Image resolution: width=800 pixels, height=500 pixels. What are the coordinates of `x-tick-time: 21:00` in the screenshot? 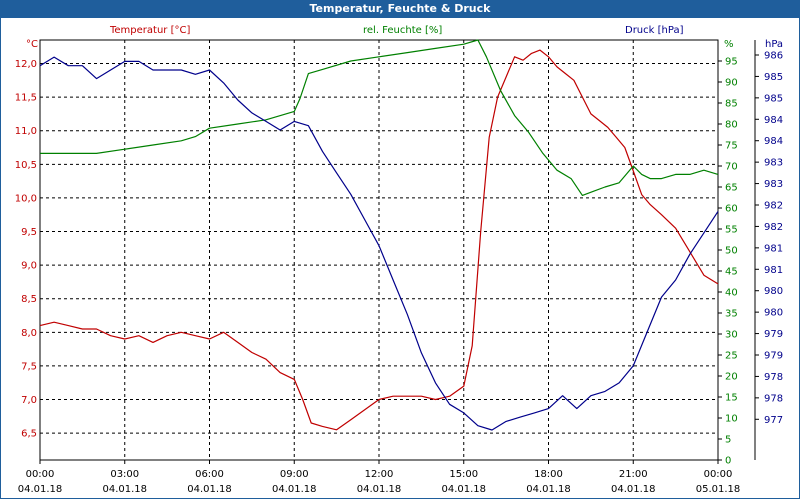 It's located at (633, 474).